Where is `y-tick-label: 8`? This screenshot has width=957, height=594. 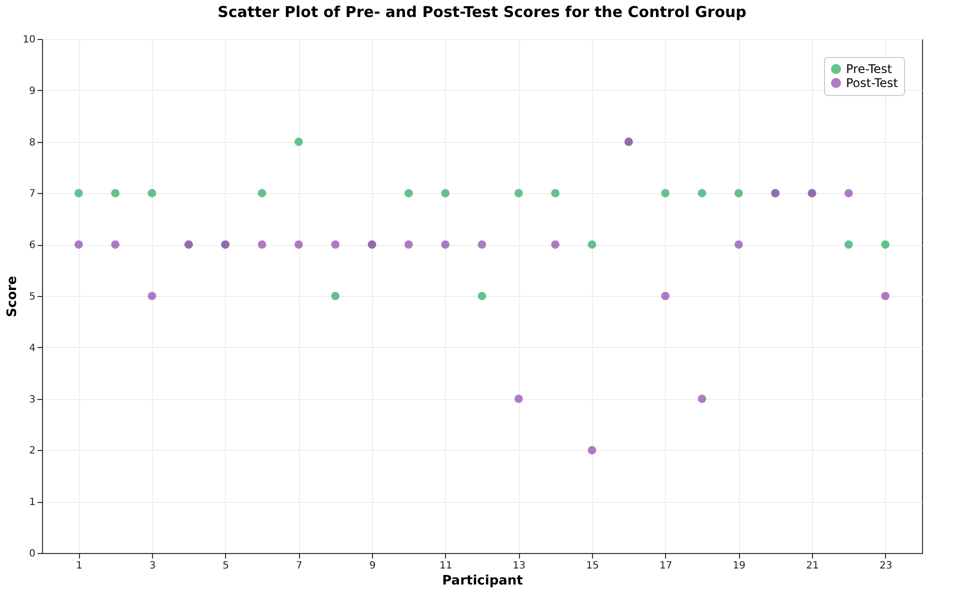
y-tick-label: 8 is located at coordinates (32, 142).